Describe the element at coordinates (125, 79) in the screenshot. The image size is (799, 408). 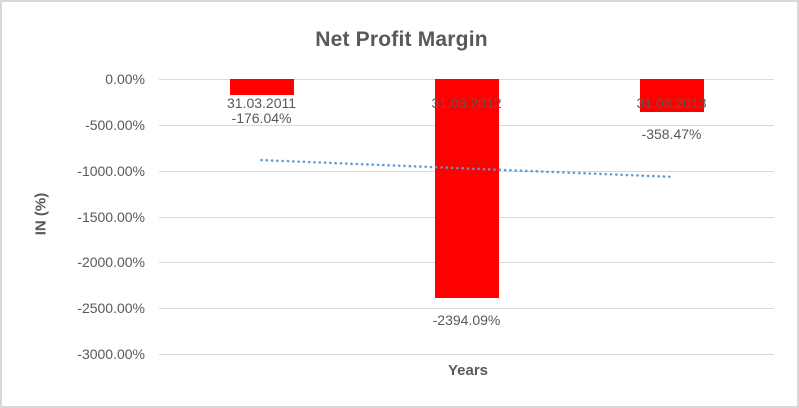
I see `y-axis-tick-label: 0.00%` at that location.